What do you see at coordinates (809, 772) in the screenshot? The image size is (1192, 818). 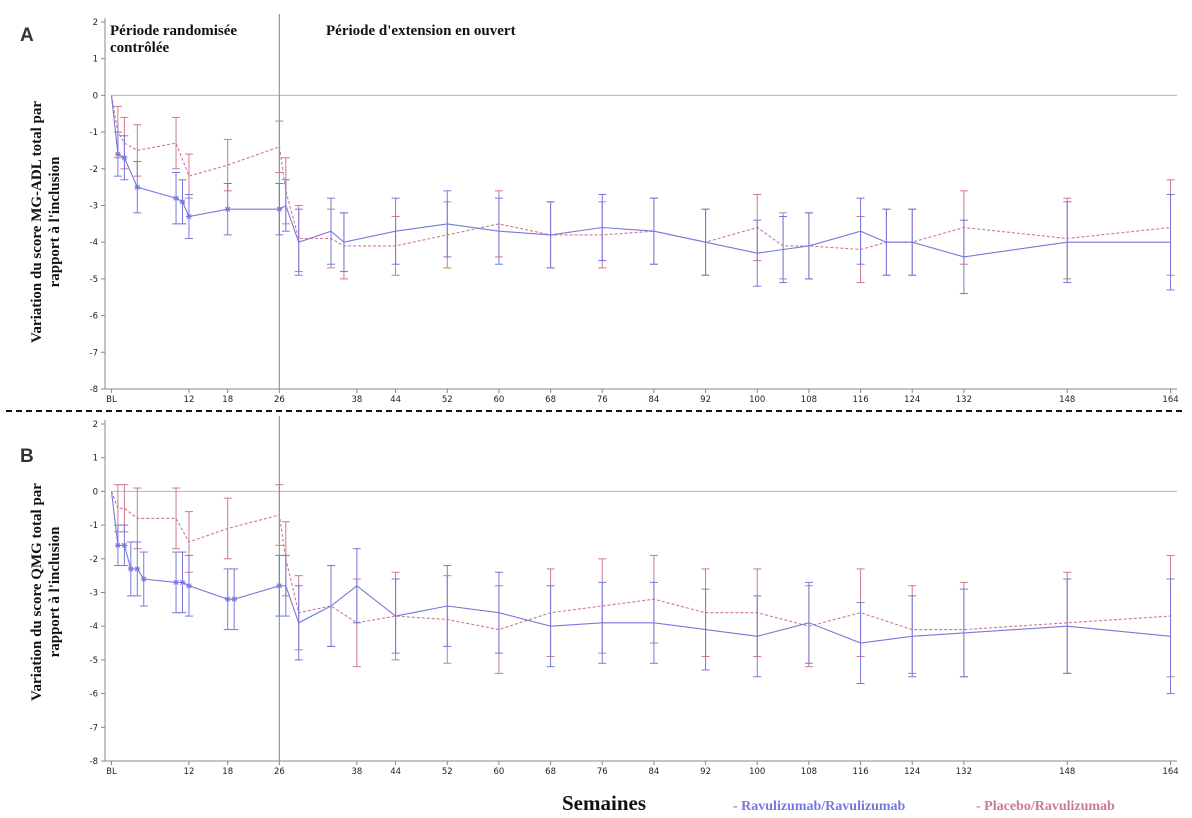 I see `panel-b-x-tick-label: 108` at bounding box center [809, 772].